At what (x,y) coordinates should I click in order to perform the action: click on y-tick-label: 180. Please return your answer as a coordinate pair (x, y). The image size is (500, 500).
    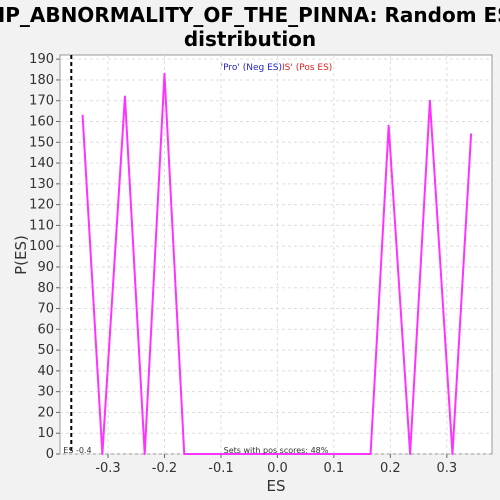
    Looking at the image, I should click on (41, 80).